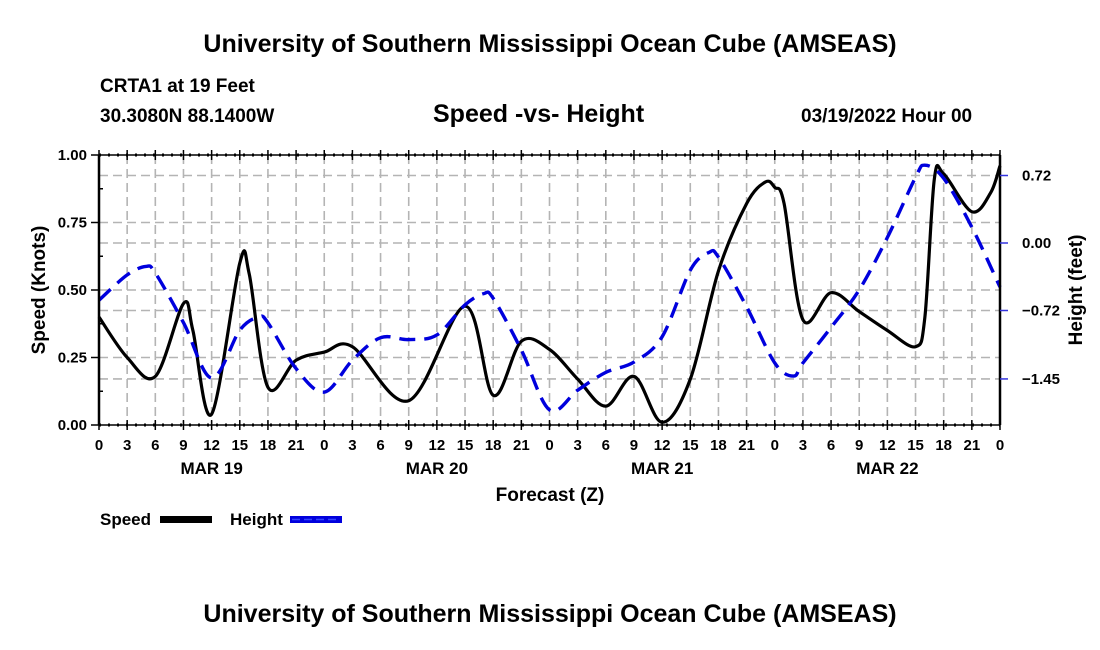 This screenshot has width=1100, height=650. I want to click on plot-title: Speed -vs- Height, so click(539, 114).